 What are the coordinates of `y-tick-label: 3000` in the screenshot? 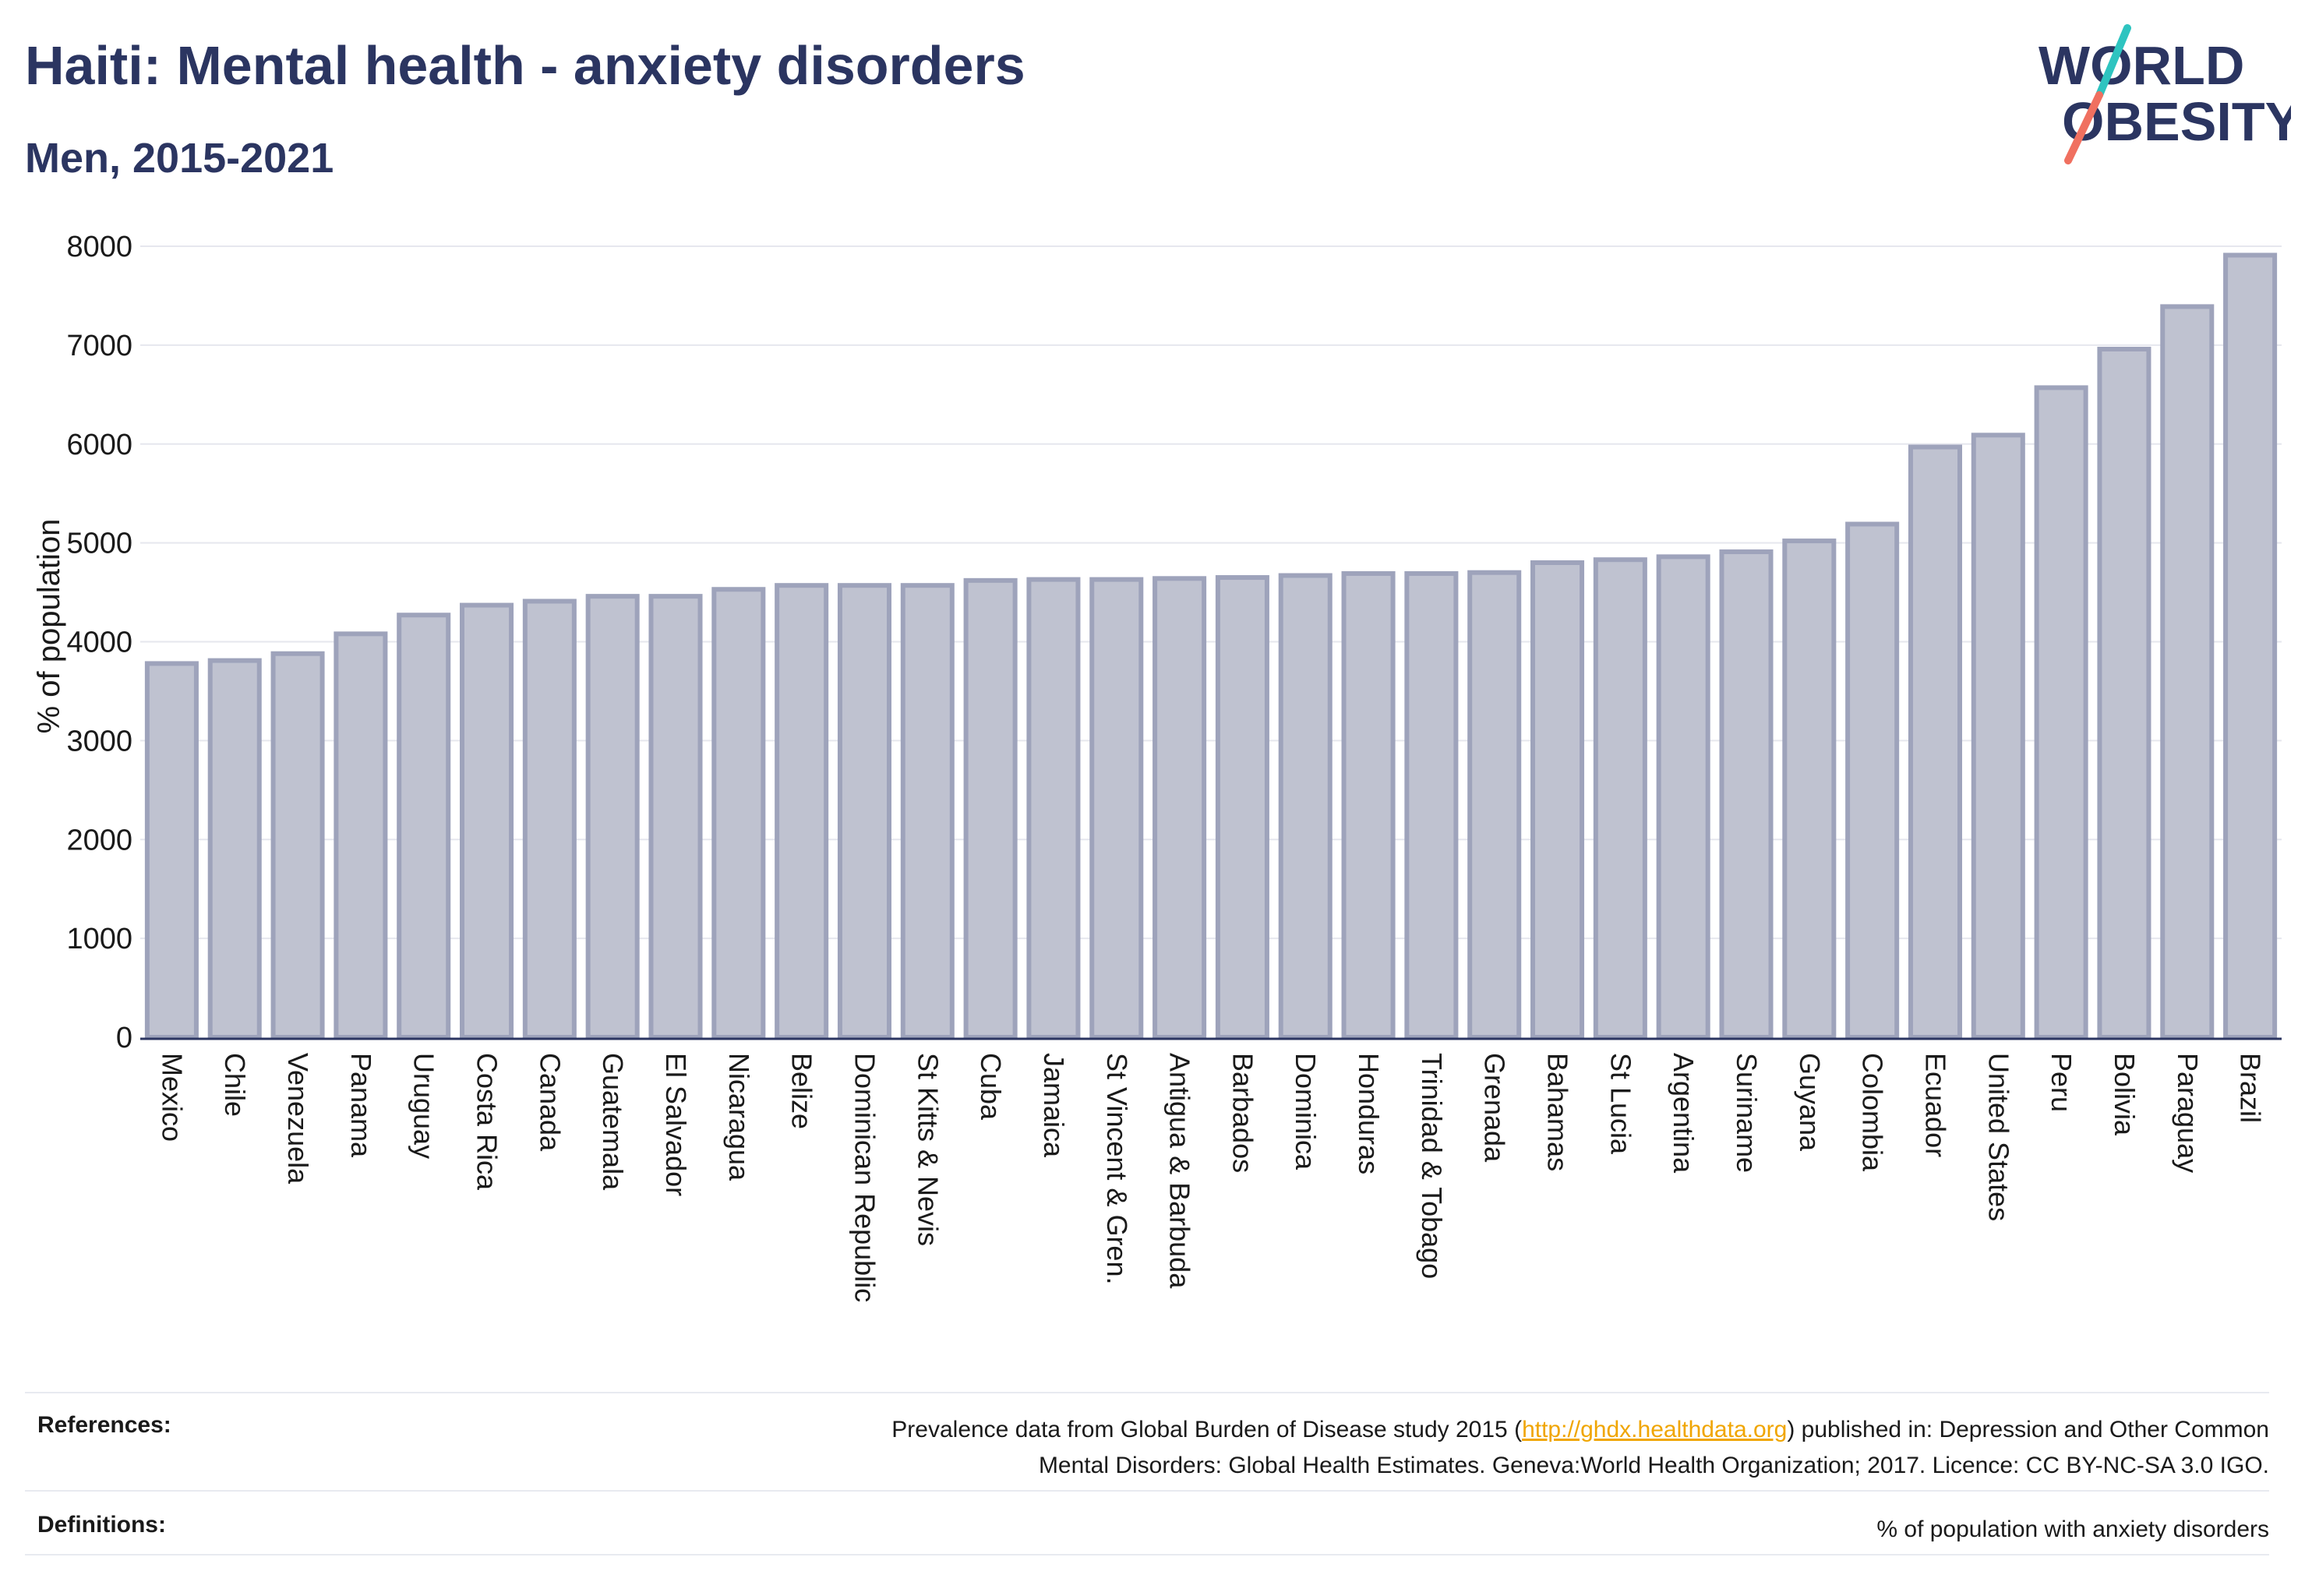 It's located at (99, 741).